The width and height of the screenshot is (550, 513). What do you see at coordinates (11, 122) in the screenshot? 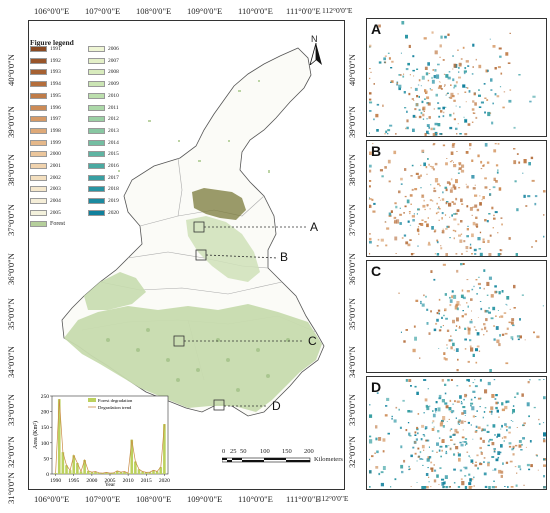
I see `left-lat-label: 39°0'0"N` at bounding box center [11, 122].